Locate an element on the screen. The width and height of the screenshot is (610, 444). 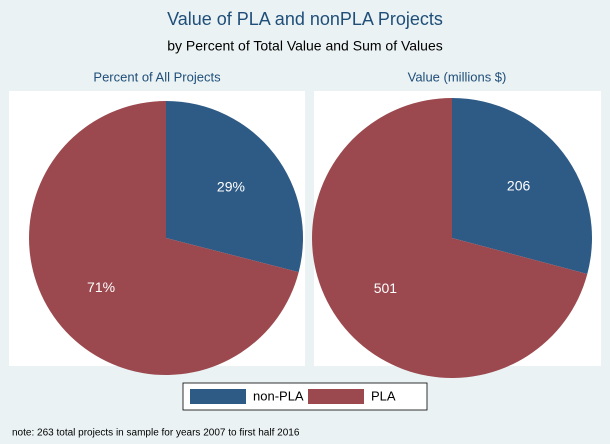
panel-title: Value (millions $) is located at coordinates (457, 76).